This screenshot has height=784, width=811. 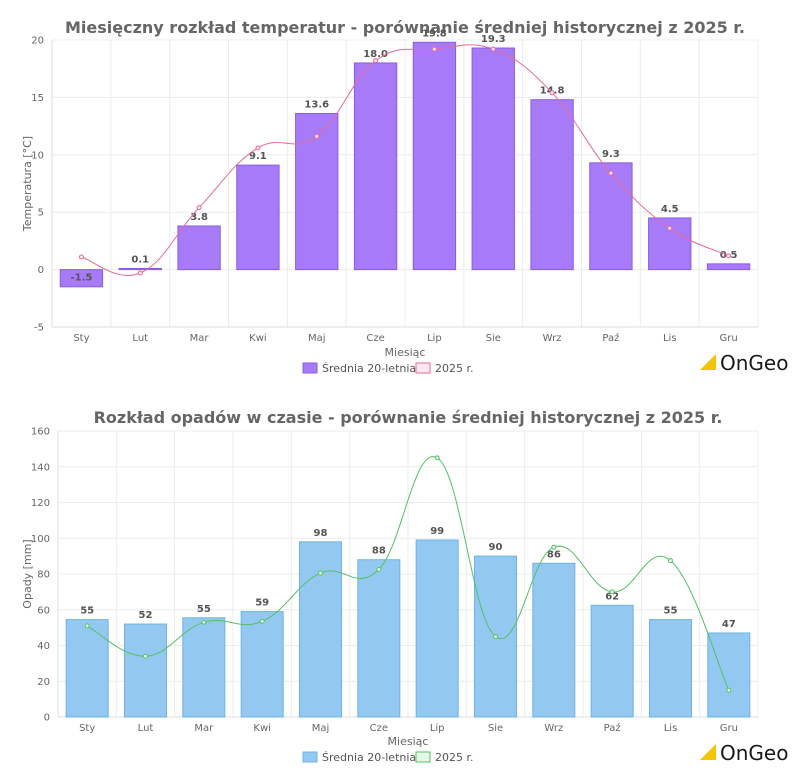 What do you see at coordinates (379, 551) in the screenshot?
I see `bar-data-label: 88` at bounding box center [379, 551].